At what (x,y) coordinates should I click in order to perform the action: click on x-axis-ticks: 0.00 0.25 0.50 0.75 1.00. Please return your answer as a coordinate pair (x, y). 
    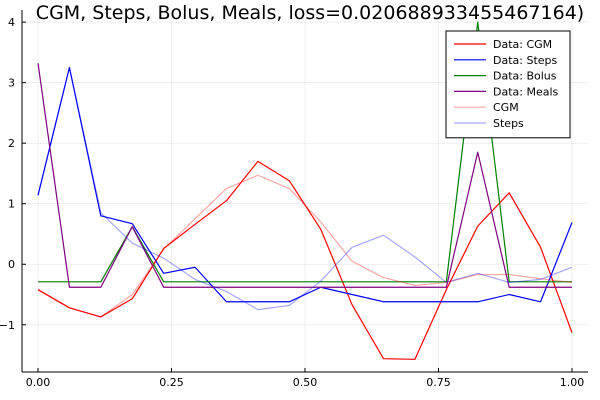
    Looking at the image, I should click on (305, 378).